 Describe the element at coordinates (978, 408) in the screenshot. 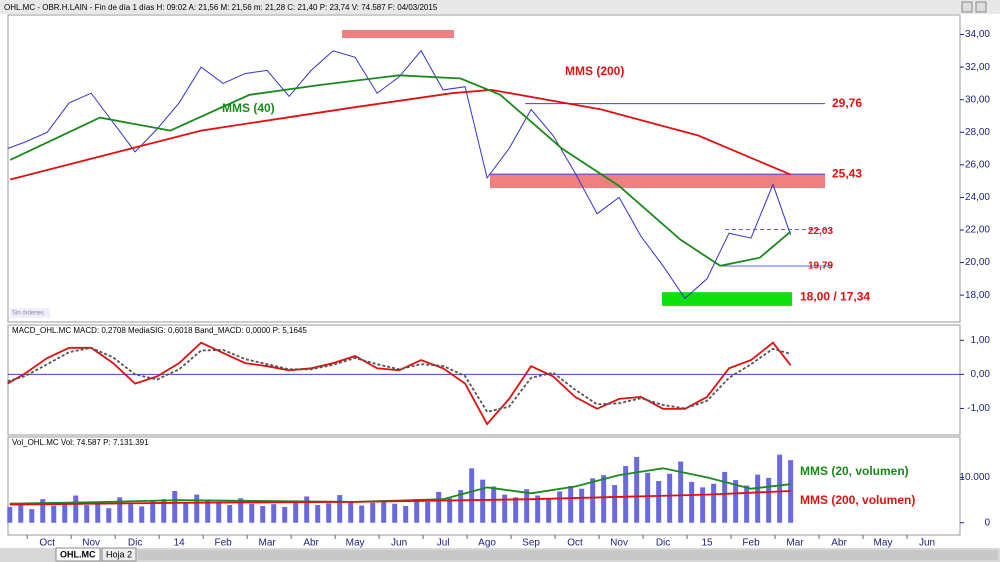

I see `y-tick-label: -1,00` at that location.